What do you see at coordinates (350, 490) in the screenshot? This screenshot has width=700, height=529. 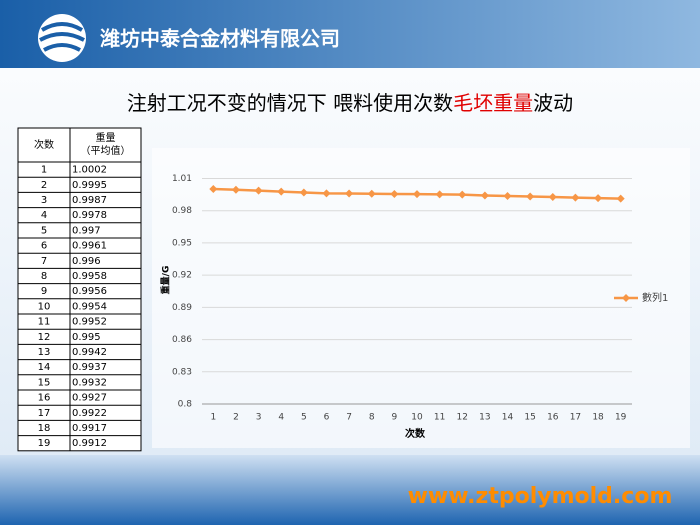 I see `footer-band` at bounding box center [350, 490].